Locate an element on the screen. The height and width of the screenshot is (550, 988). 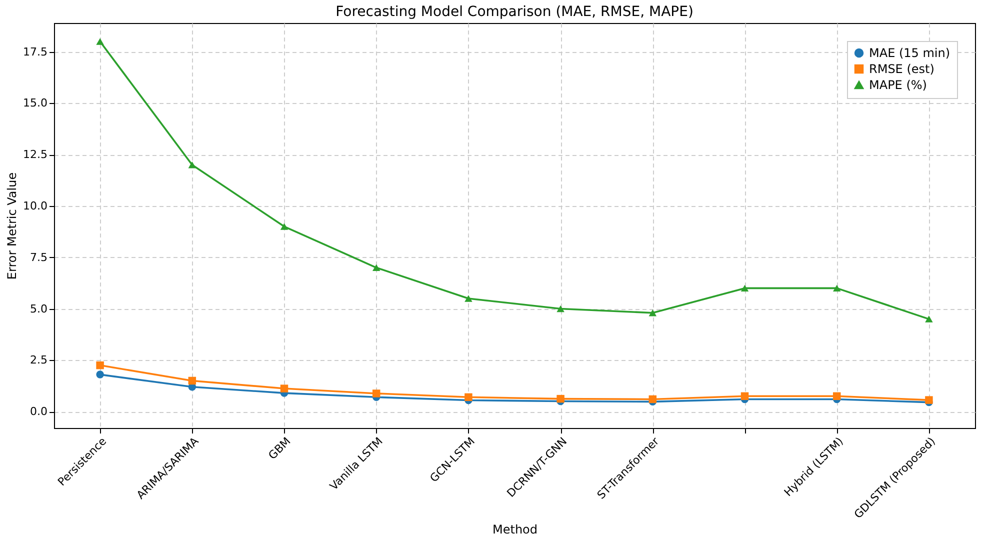
y-tick-label: 17.5 is located at coordinates (35, 51).